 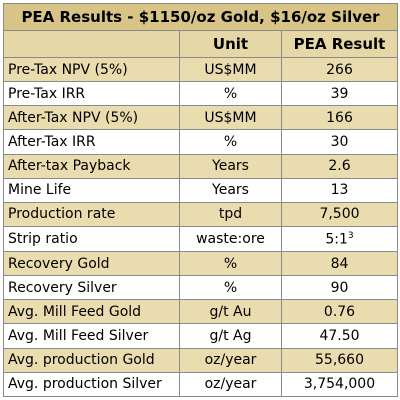 I want to click on result-cell: 39, so click(x=339, y=94).